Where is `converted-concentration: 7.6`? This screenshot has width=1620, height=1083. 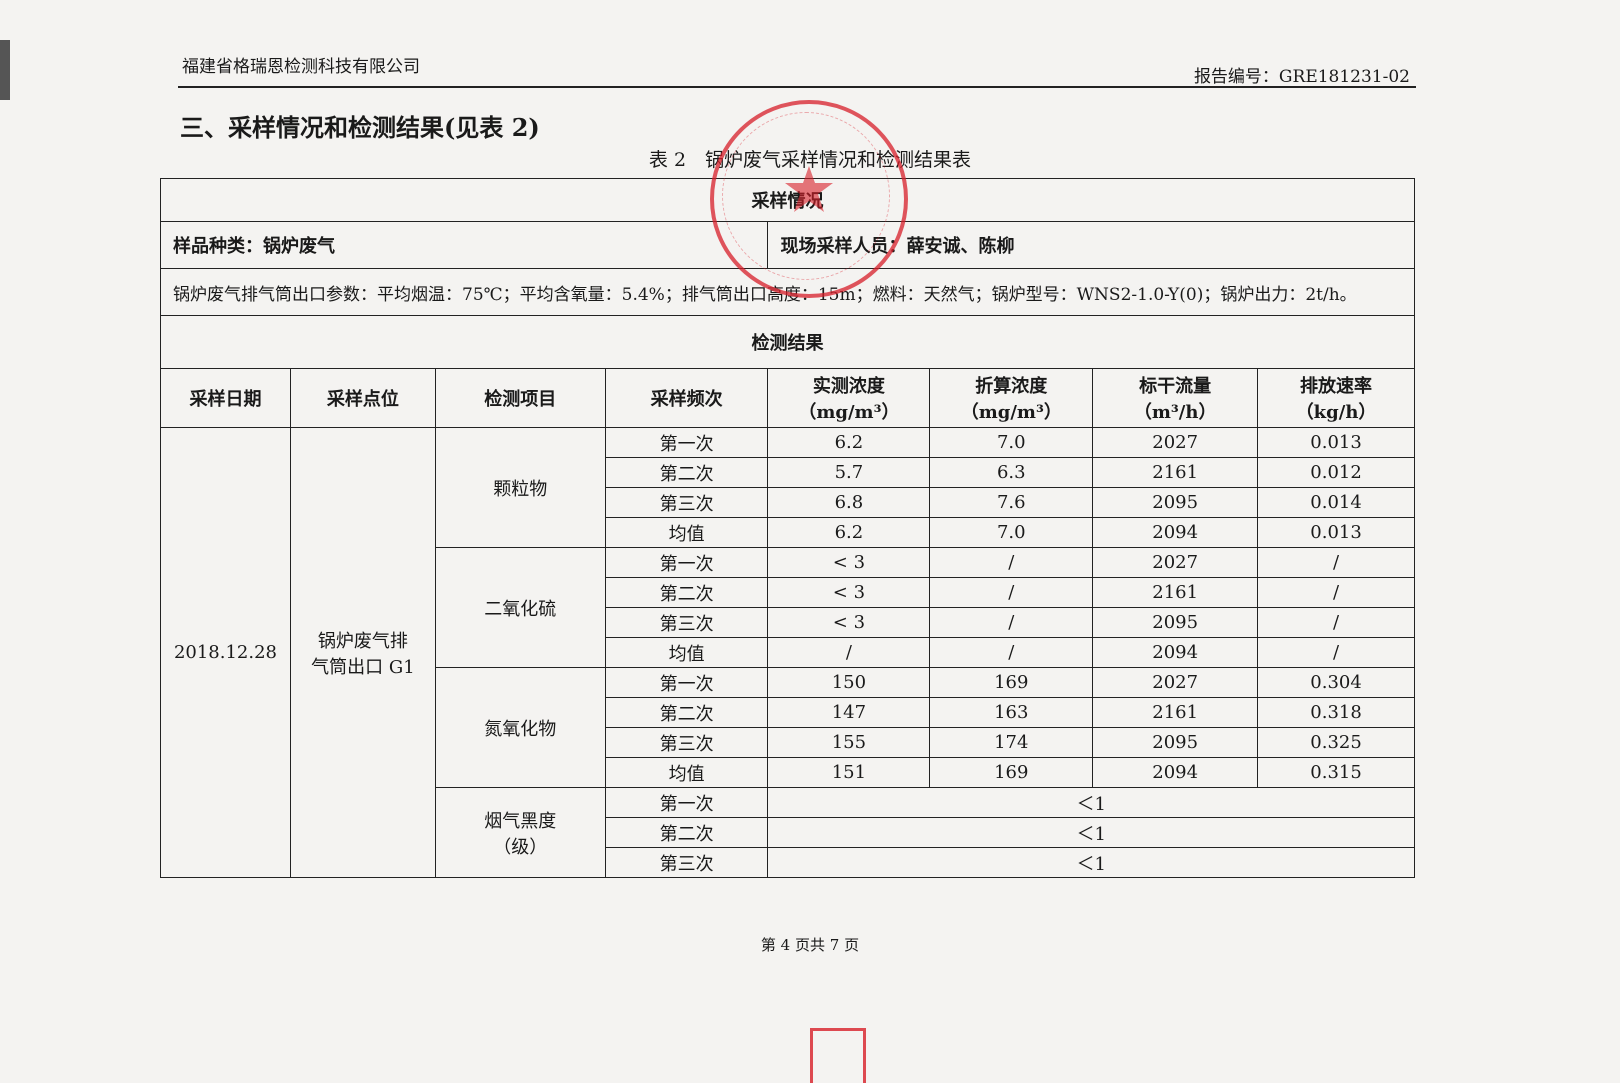
converted-concentration: 7.6 is located at coordinates (1011, 502).